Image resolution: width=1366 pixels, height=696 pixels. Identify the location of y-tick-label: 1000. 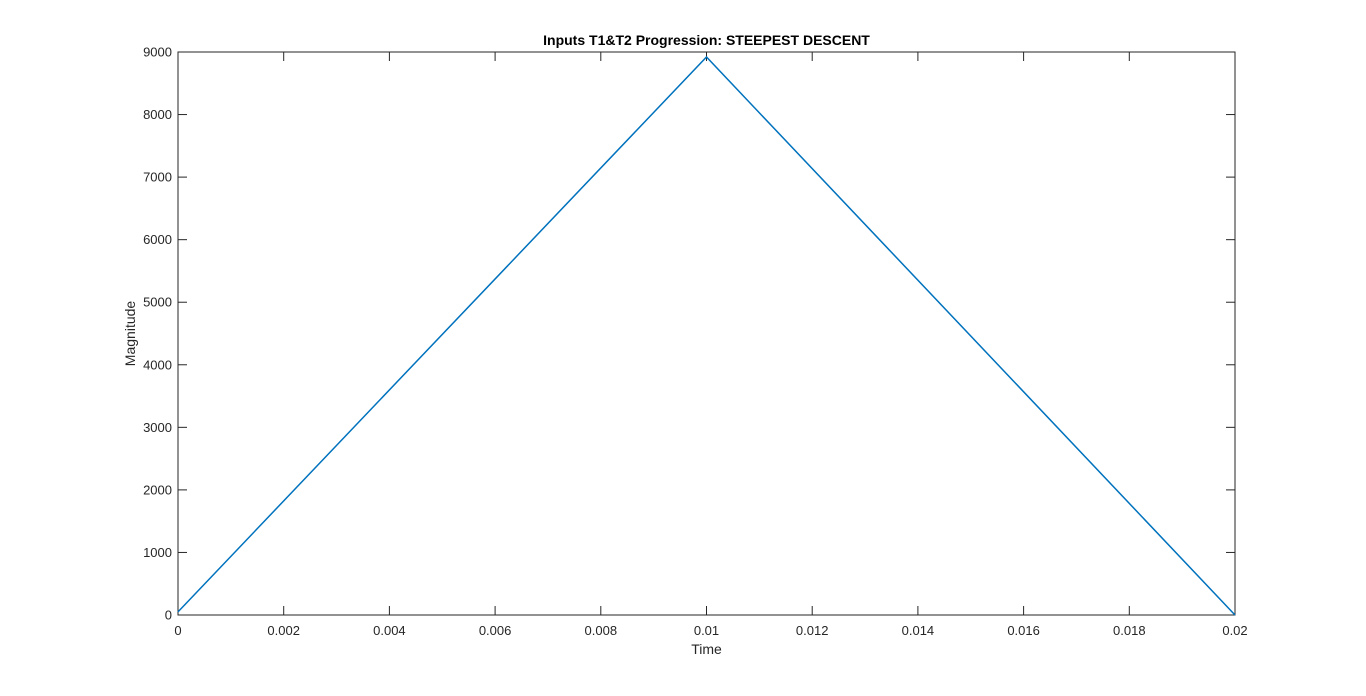
(157, 552).